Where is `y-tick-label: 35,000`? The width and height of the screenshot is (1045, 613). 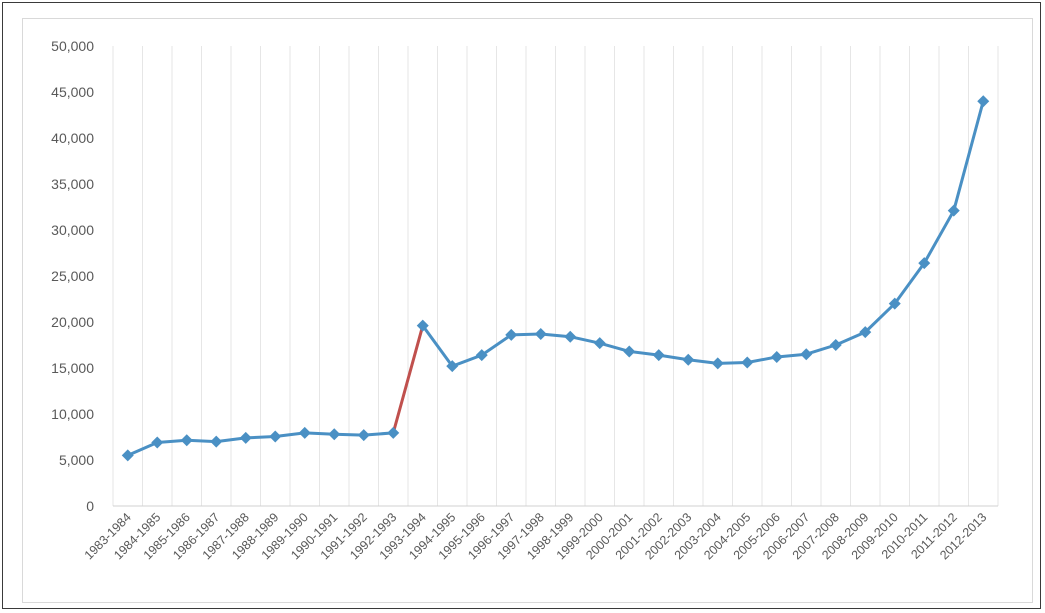
y-tick-label: 35,000 is located at coordinates (72, 184).